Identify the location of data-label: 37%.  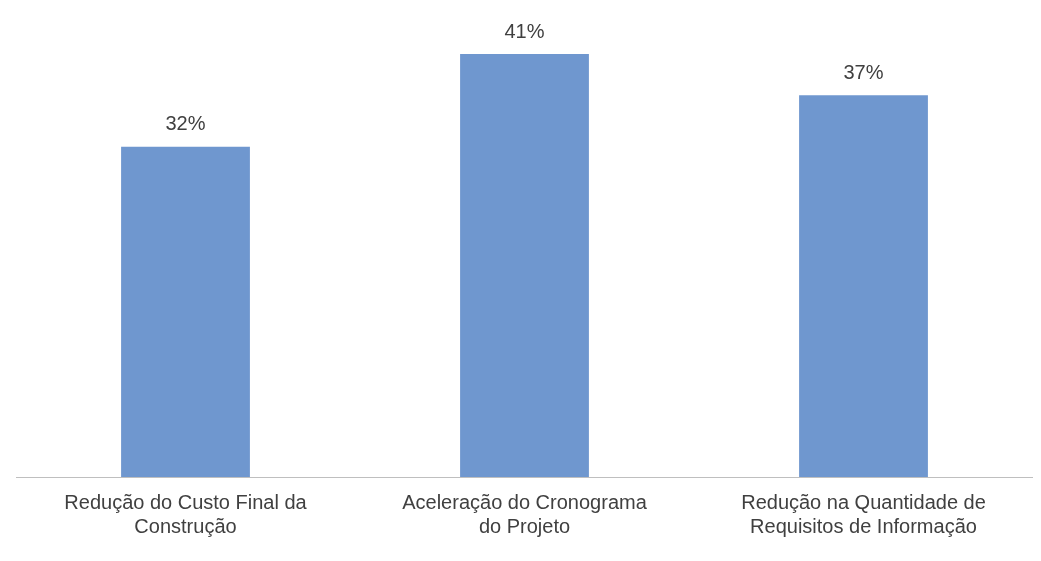
(863, 71).